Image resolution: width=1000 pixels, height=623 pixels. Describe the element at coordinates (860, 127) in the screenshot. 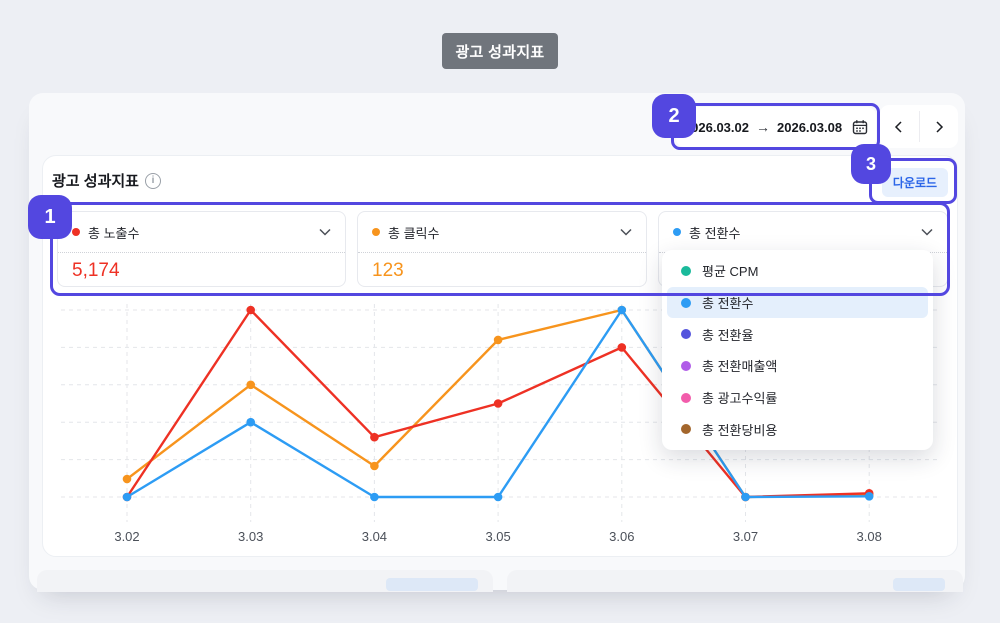

I see `calendar-icon` at that location.